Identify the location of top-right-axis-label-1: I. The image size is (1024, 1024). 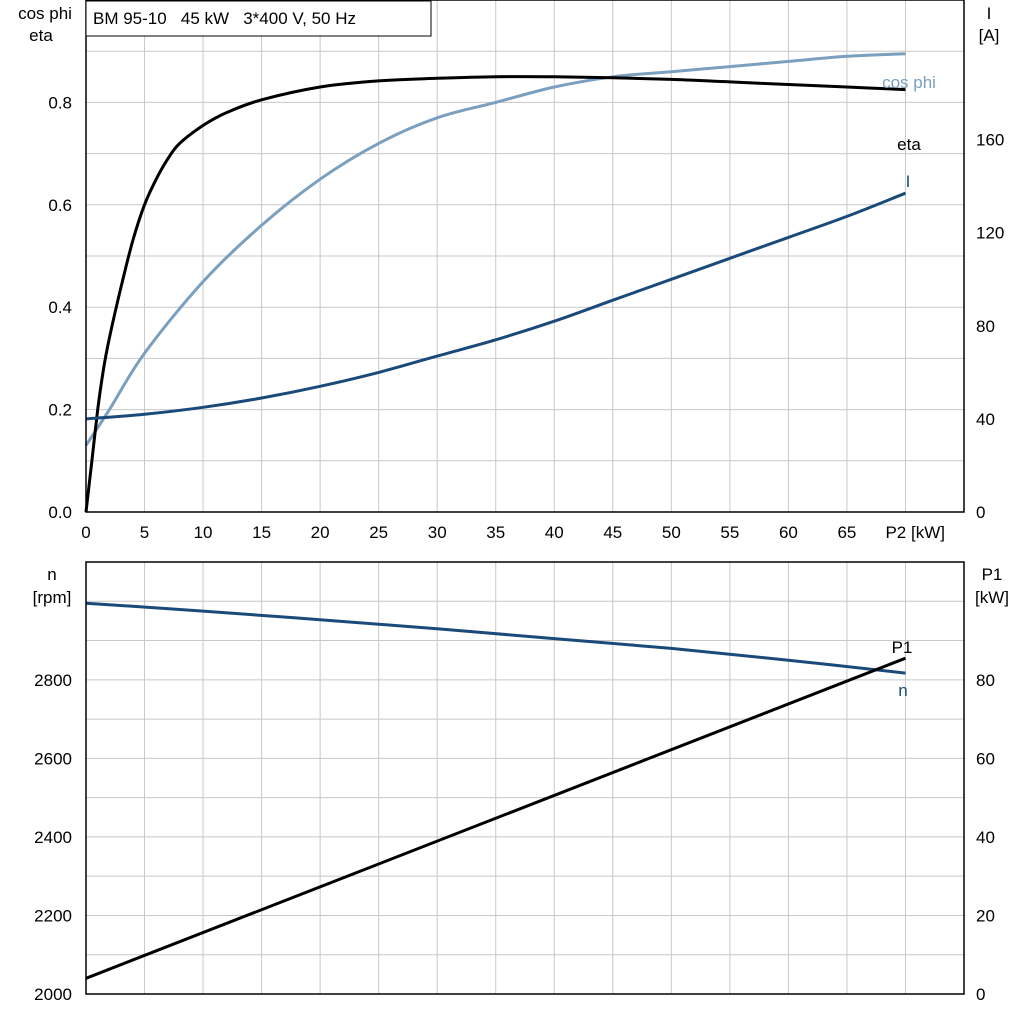
(989, 13).